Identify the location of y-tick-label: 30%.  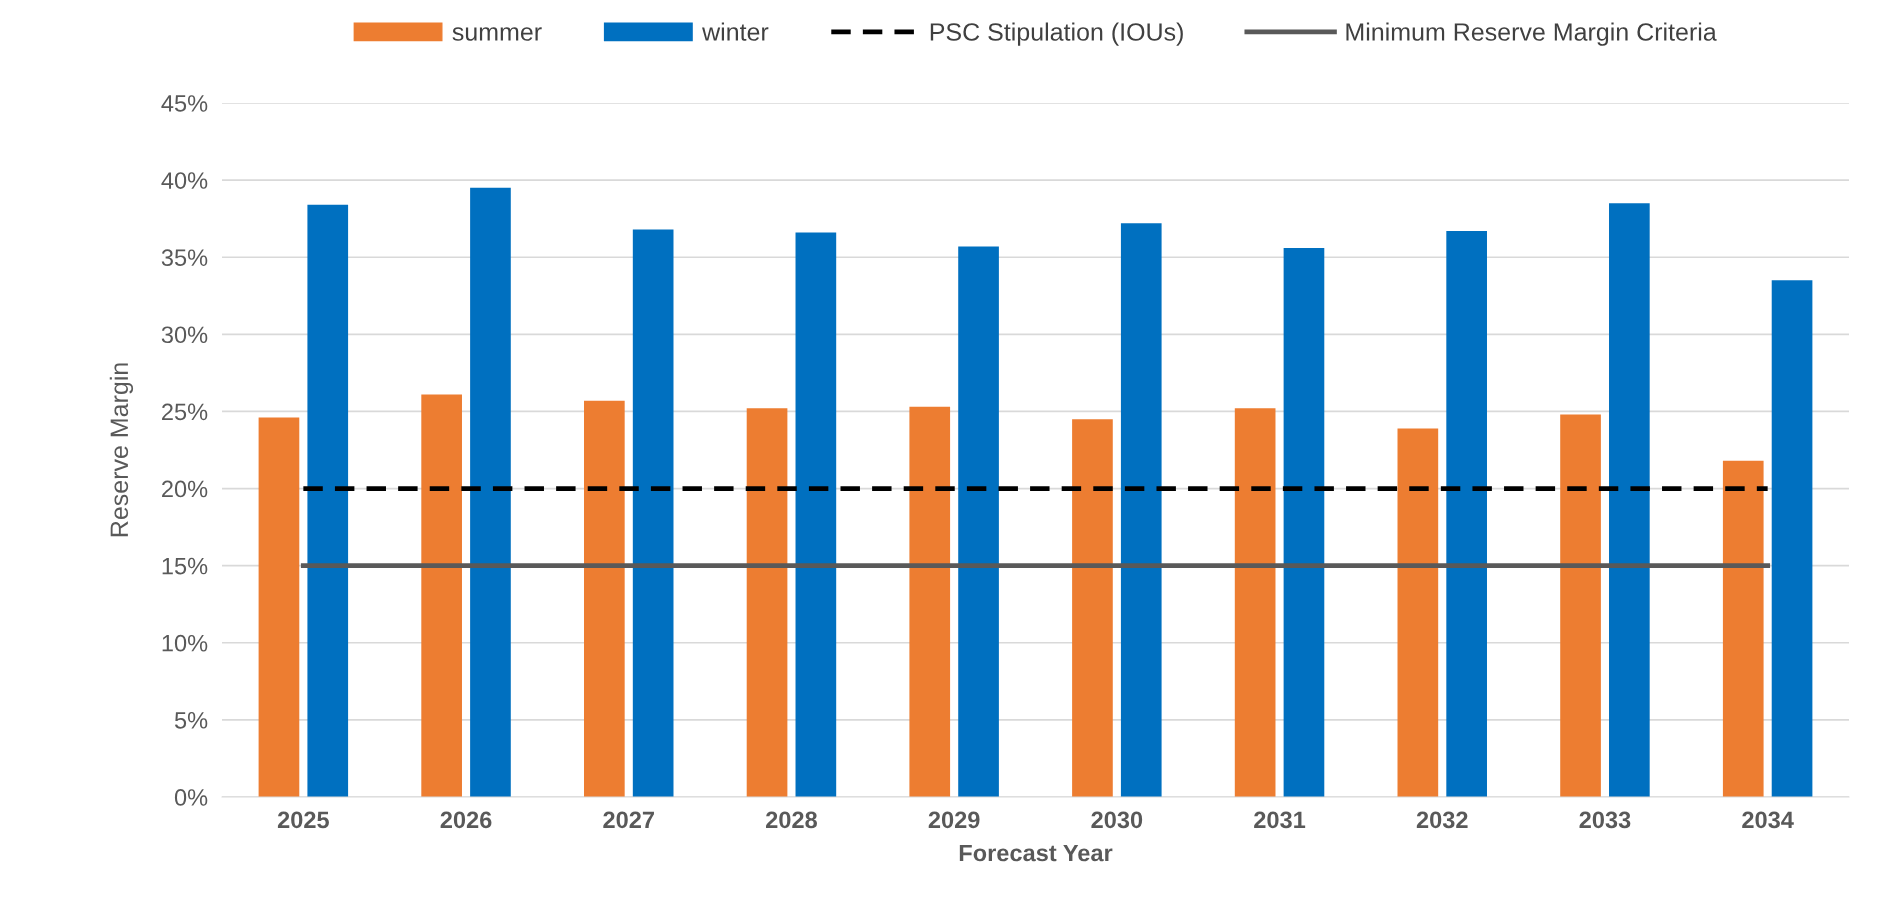
(184, 335).